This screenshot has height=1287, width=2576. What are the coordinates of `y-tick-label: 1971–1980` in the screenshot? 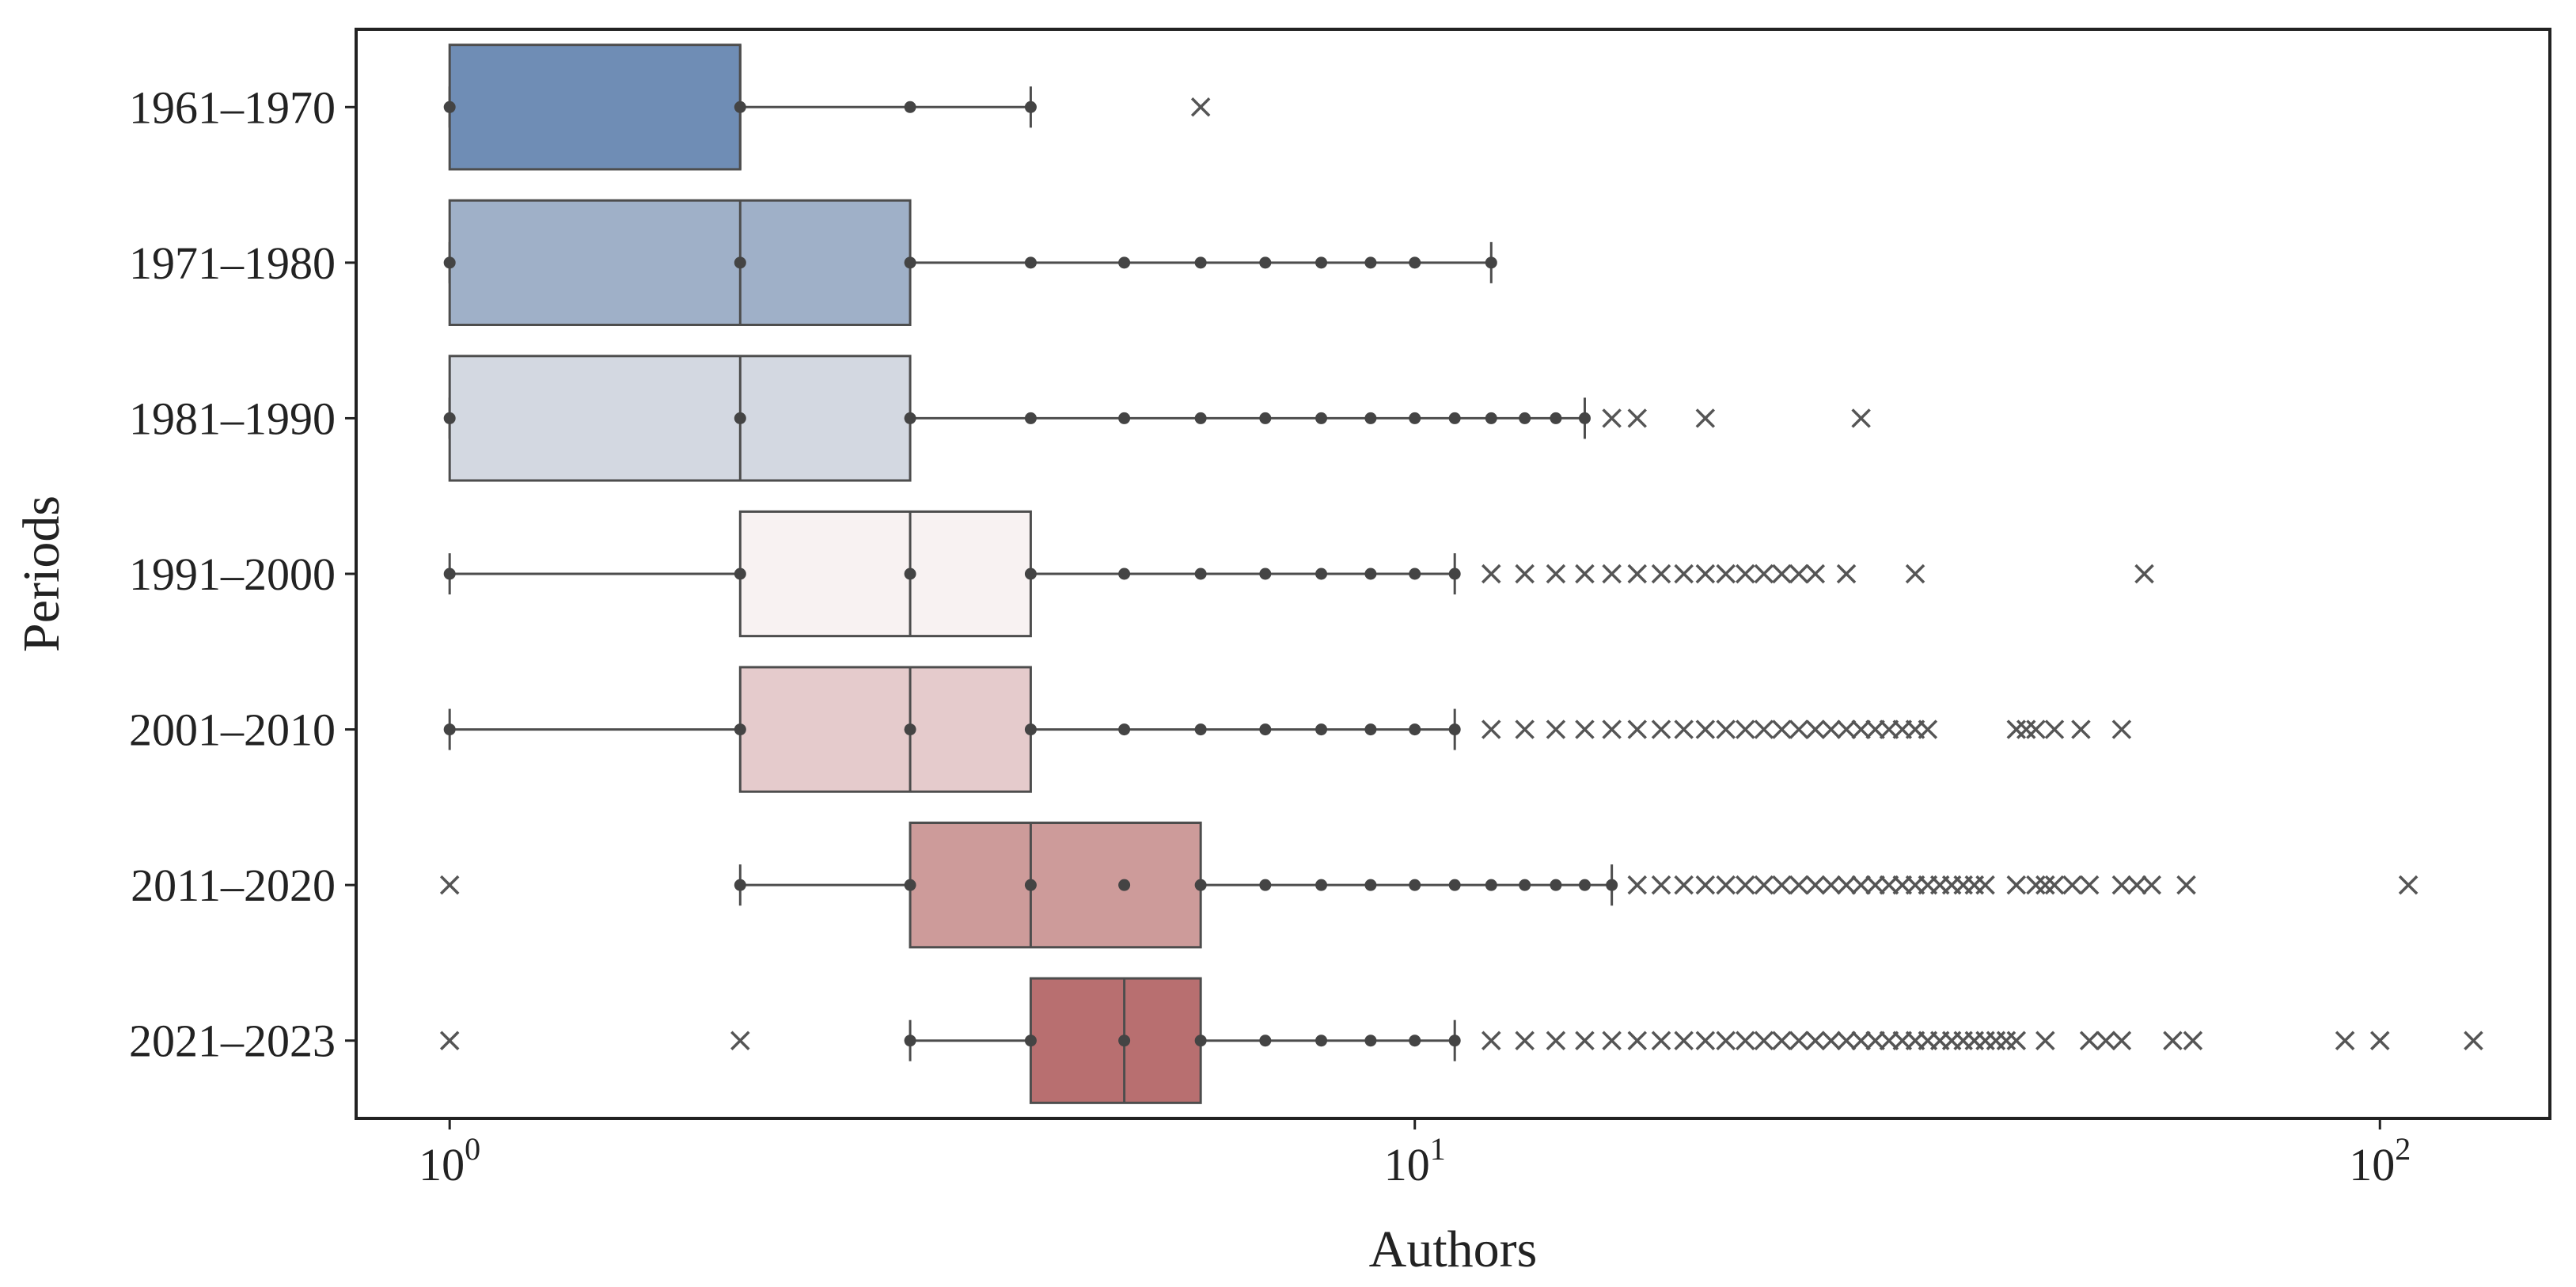 It's located at (232, 263).